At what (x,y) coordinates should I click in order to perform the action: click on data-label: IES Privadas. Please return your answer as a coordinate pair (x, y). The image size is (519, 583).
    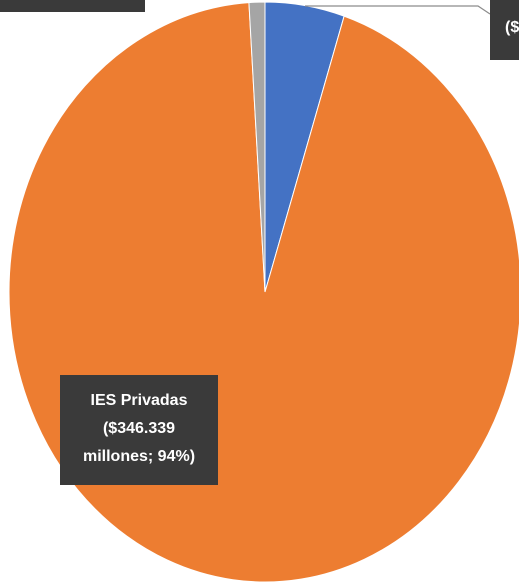
    Looking at the image, I should click on (139, 400).